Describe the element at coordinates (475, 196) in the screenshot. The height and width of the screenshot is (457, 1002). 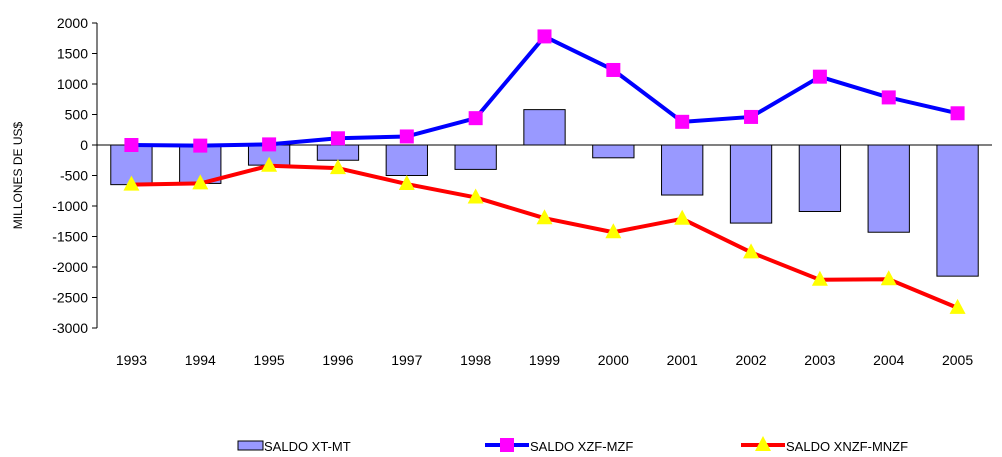
I see `marker-triangle-1998` at that location.